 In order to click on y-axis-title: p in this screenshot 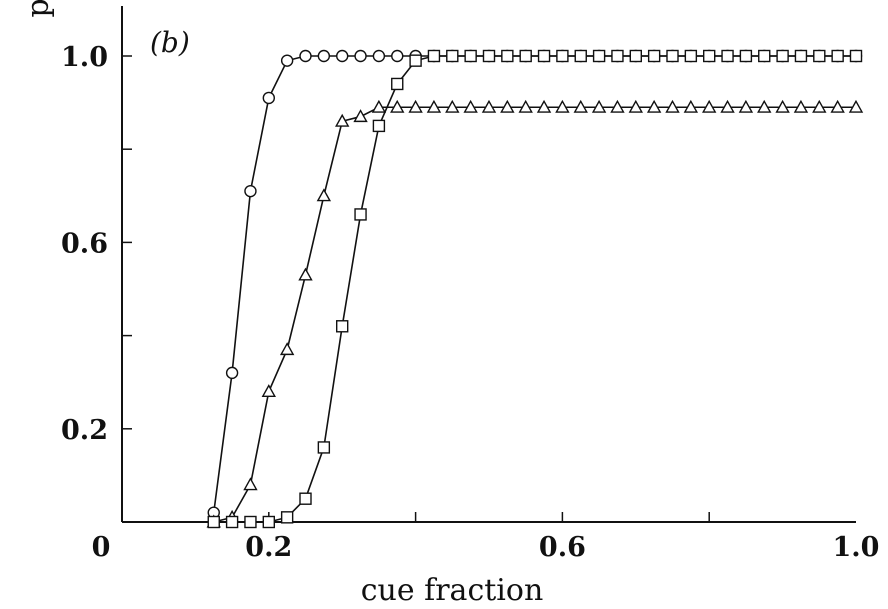, I will do `click(38, 9)`.